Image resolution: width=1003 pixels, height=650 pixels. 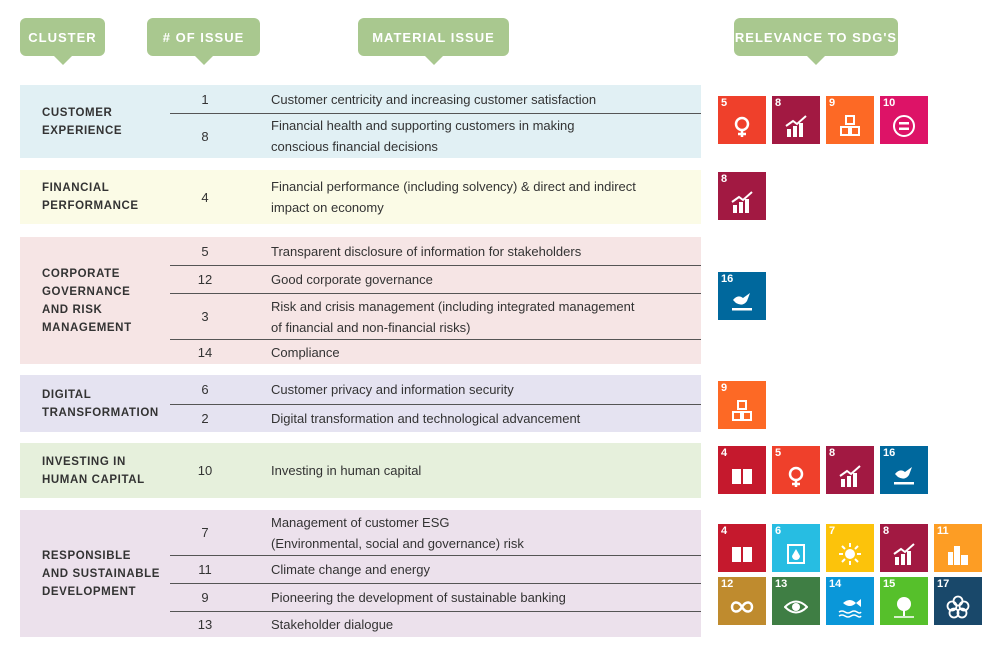 I want to click on sdg-17-tile: 17, so click(x=958, y=601).